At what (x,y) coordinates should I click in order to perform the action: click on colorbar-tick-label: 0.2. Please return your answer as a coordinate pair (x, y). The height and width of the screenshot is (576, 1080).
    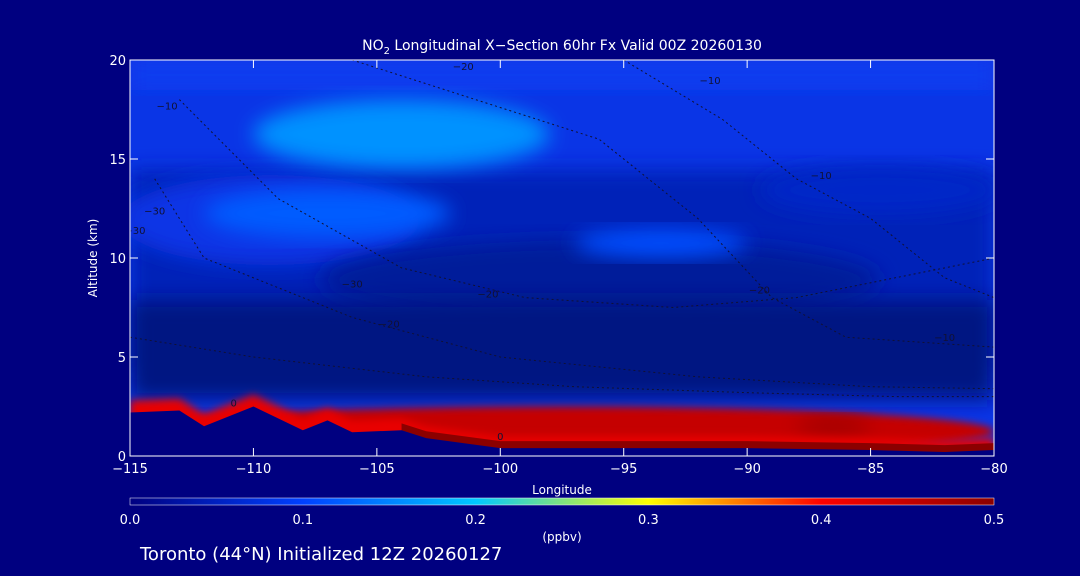
    Looking at the image, I should click on (475, 520).